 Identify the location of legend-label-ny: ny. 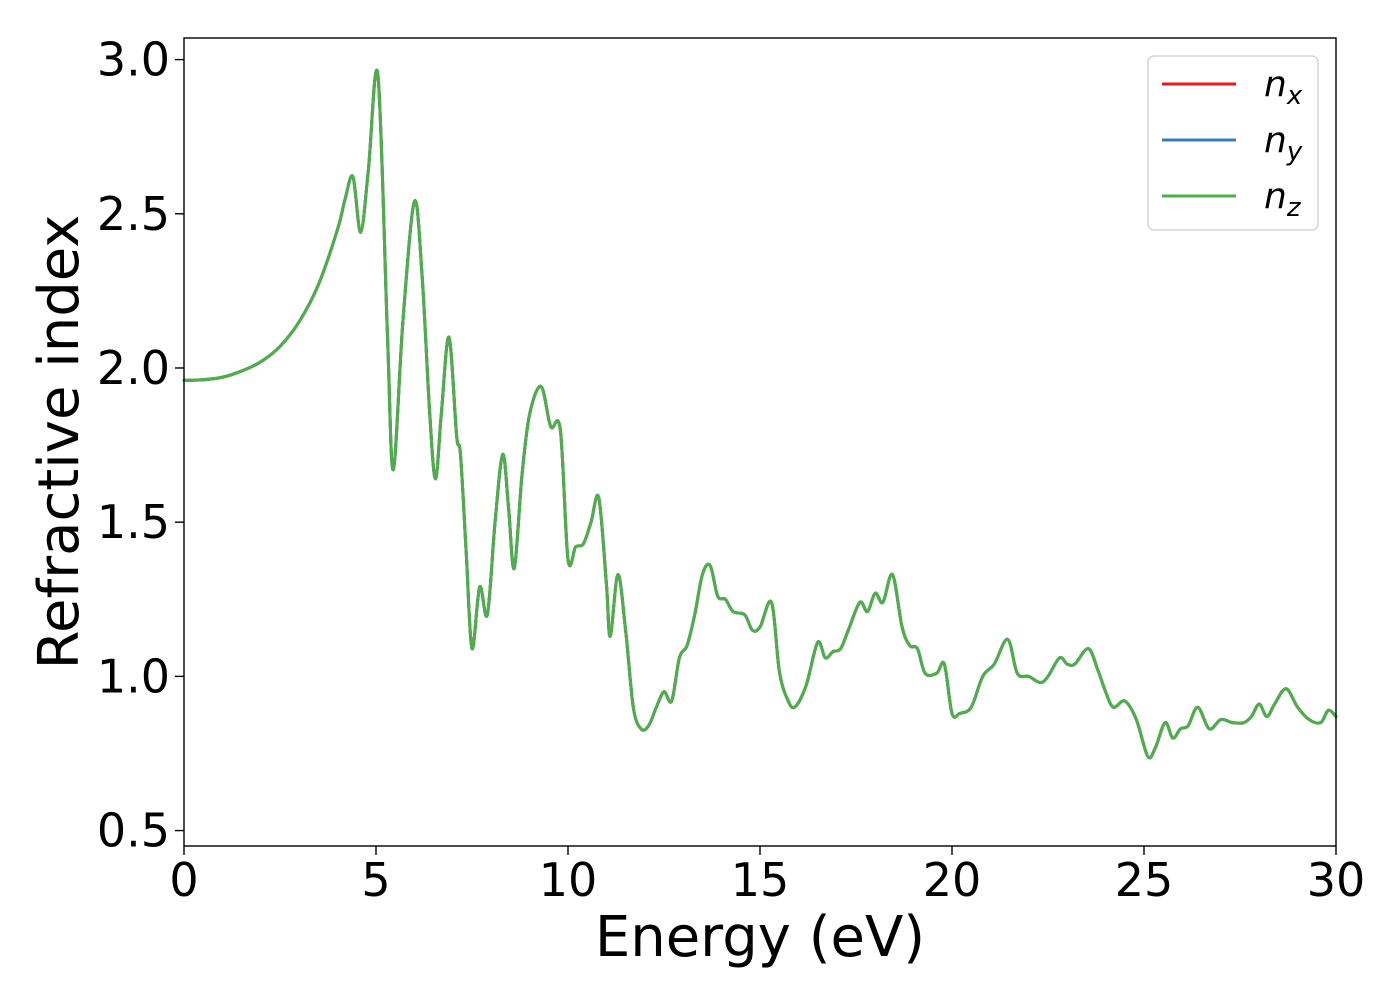
(1283, 143).